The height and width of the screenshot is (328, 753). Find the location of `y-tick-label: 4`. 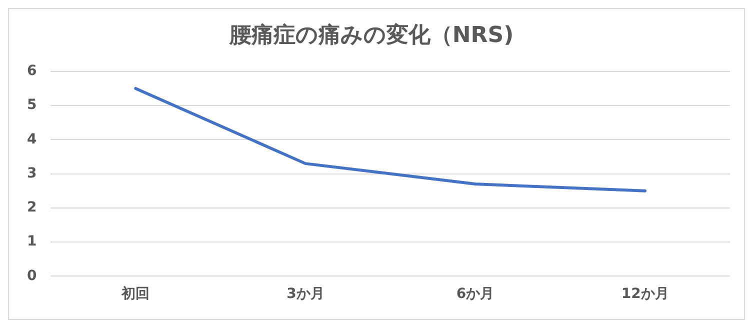

y-tick-label: 4 is located at coordinates (31, 139).